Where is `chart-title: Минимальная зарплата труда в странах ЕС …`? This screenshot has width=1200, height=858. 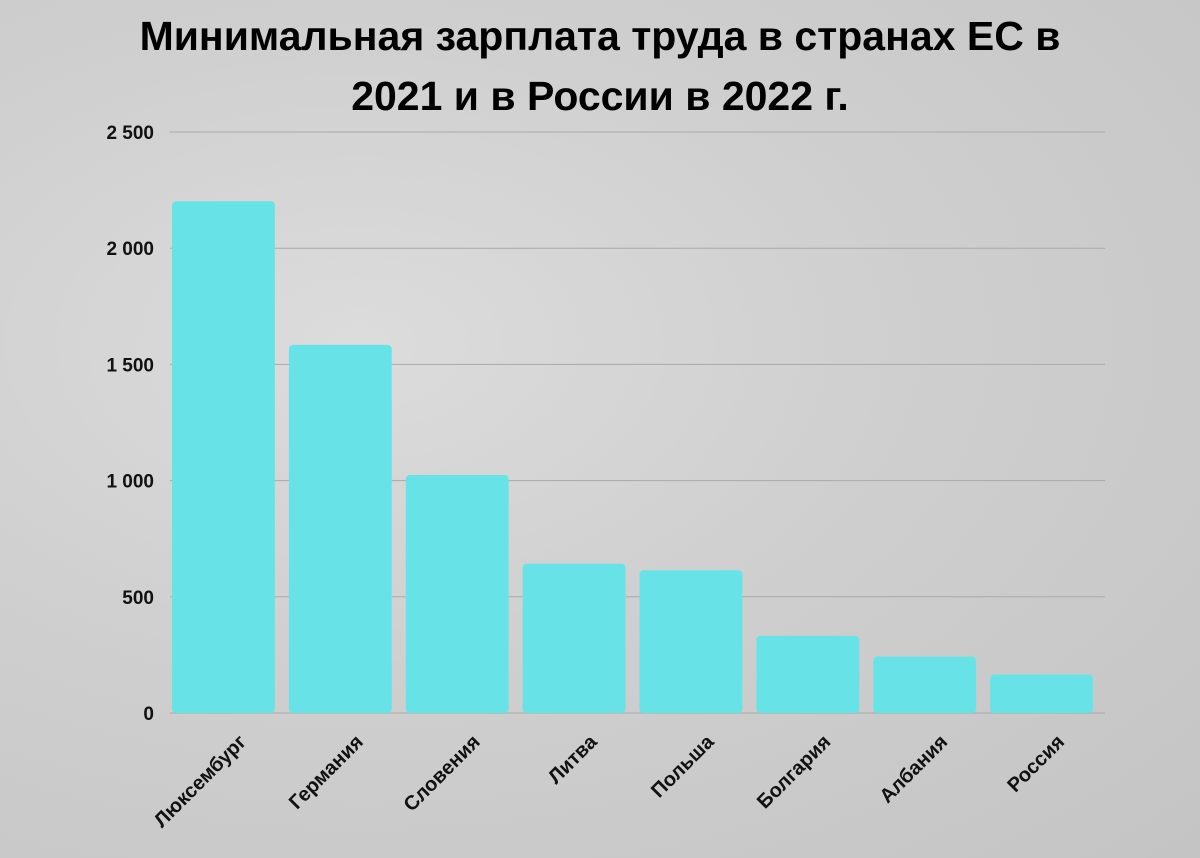
chart-title: Минимальная зарплата труда в странах ЕС … is located at coordinates (600, 66).